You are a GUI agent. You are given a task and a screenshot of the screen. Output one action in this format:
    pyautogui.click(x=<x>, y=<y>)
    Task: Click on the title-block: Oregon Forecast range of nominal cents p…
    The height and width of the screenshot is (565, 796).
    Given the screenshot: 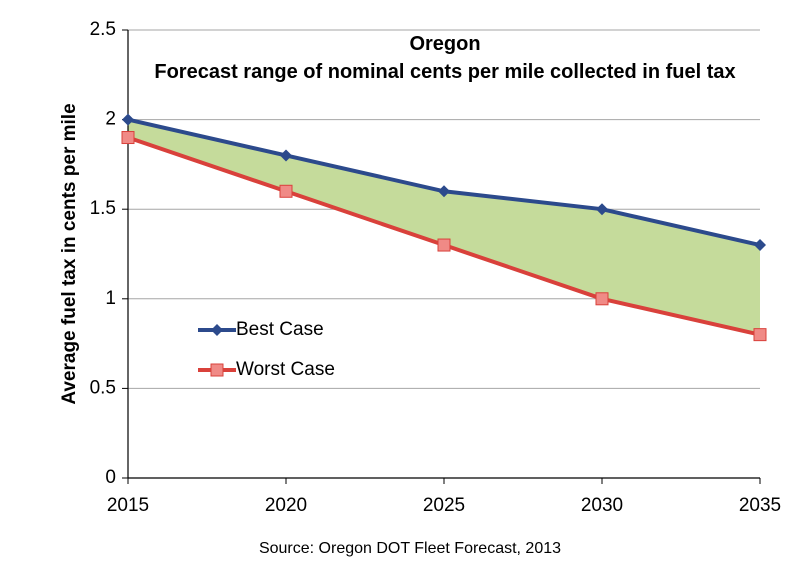 What is the action you would take?
    pyautogui.click(x=445, y=58)
    